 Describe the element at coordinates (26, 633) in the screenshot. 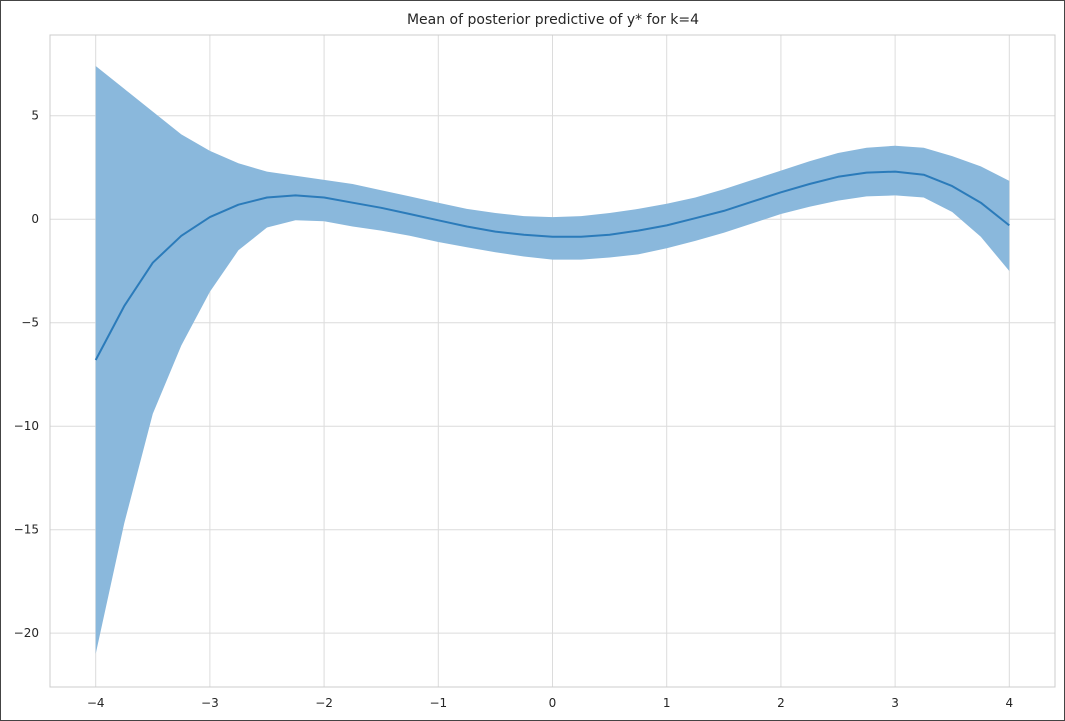

I see `y-tick-label-5: −20` at that location.